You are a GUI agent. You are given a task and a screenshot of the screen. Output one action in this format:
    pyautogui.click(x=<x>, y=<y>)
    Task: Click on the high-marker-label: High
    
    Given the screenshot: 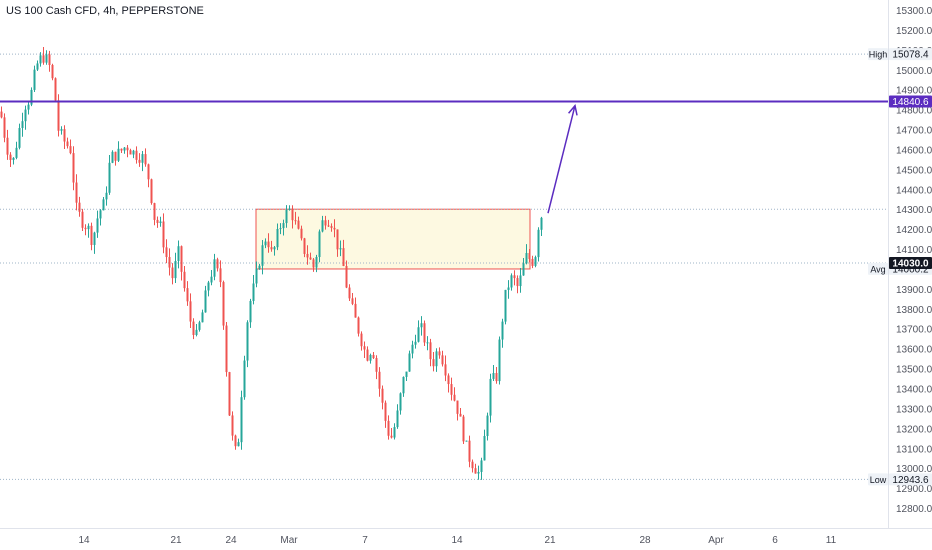 What is the action you would take?
    pyautogui.click(x=878, y=55)
    